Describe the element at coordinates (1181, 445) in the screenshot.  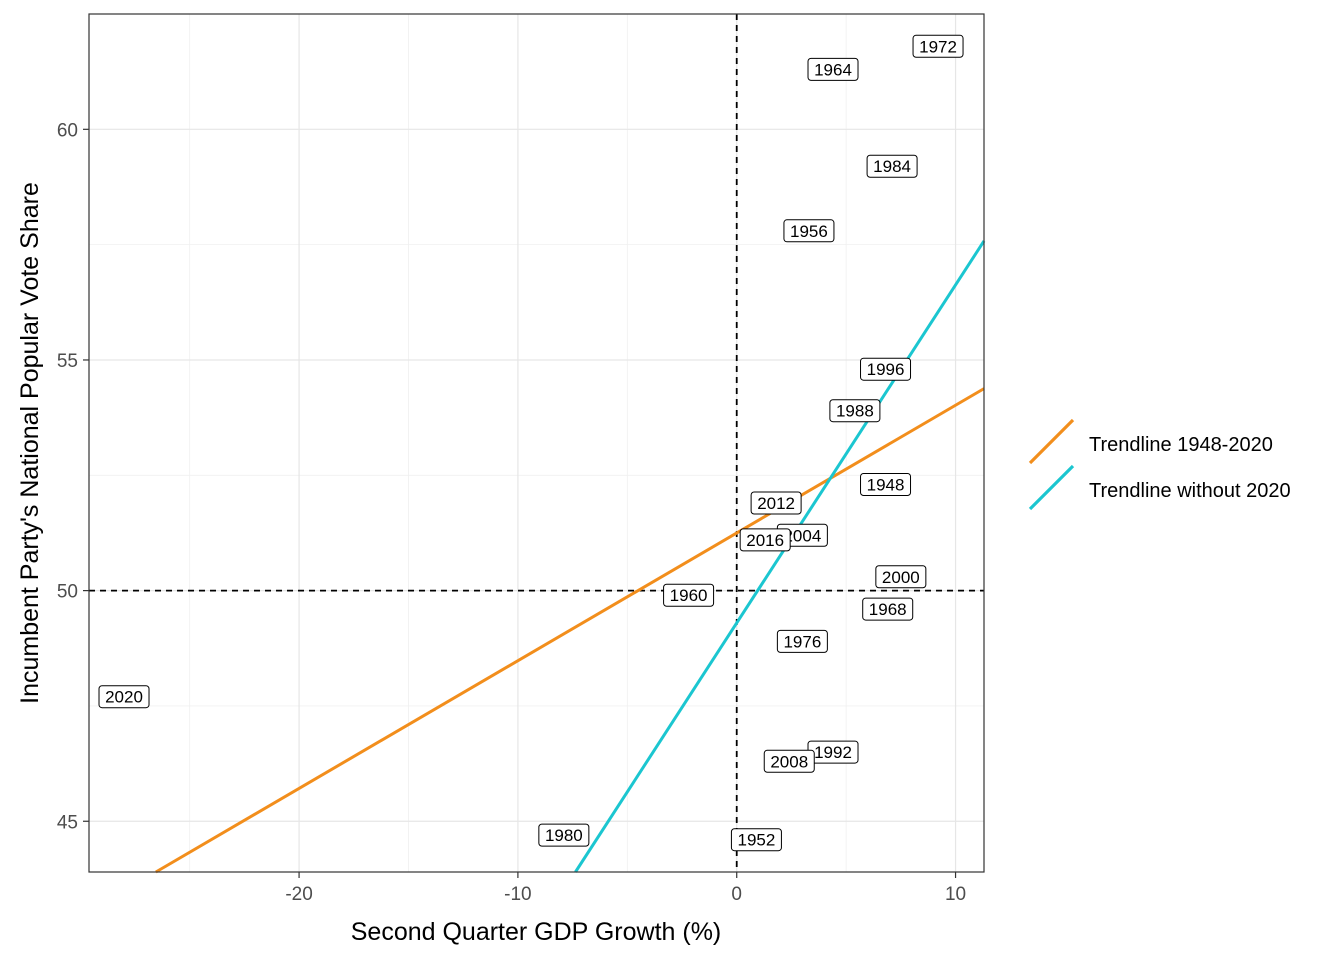
I see `legend-label-1: Trendline 1948-2020` at that location.